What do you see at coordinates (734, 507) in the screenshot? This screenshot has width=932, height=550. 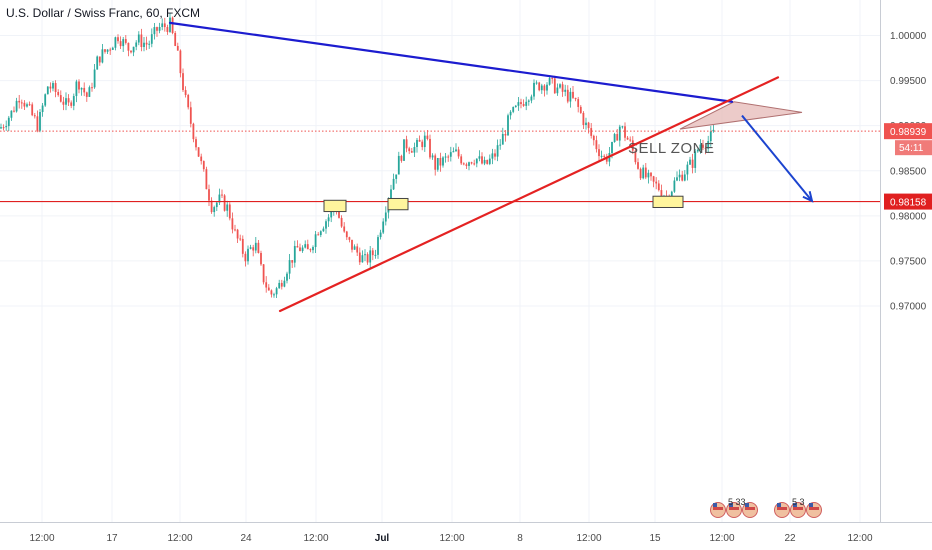 I see `event-marker: 5 33` at bounding box center [734, 507].